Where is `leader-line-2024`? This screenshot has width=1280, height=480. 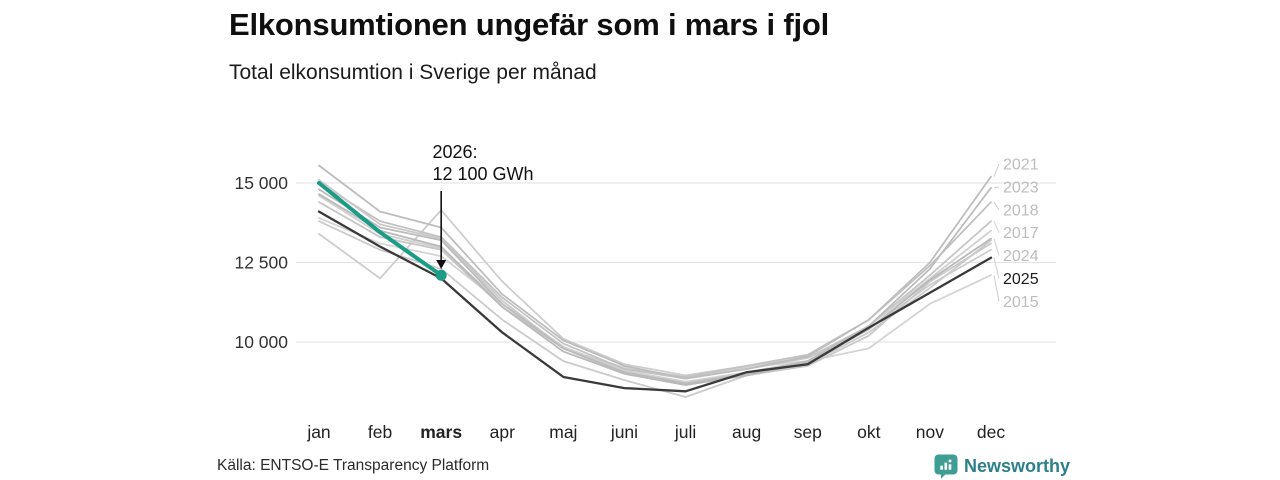 leader-line-2024 is located at coordinates (996, 247).